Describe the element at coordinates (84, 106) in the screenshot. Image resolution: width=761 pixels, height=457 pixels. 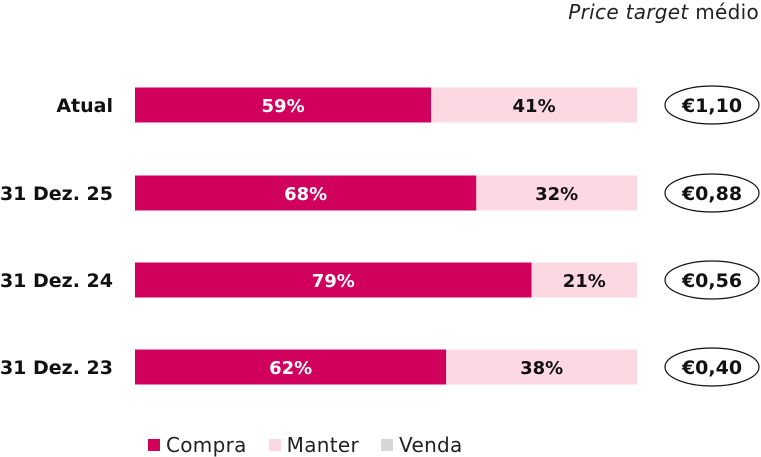
I see `category-label: Atual` at that location.